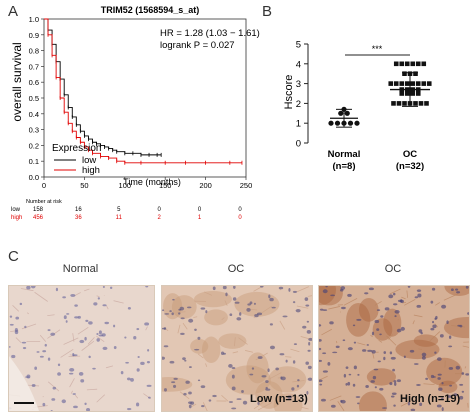 The image size is (474, 415). Describe the element at coordinates (34, 98) in the screenshot. I see `km-y-tick-label: 0.5` at that location.